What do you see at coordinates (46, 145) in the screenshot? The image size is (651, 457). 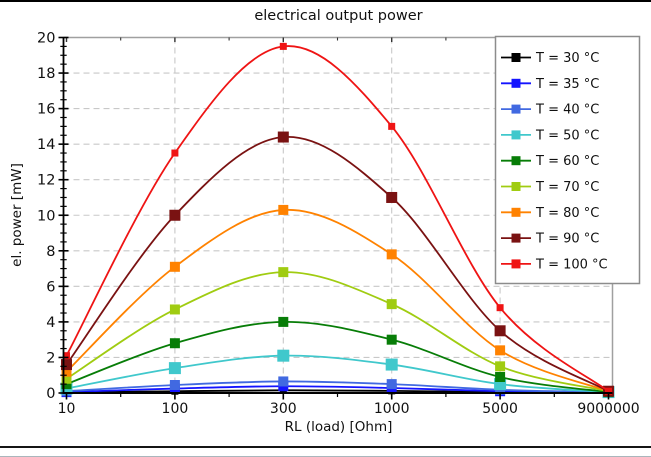 I see `y-tick-label: 14` at bounding box center [46, 145].